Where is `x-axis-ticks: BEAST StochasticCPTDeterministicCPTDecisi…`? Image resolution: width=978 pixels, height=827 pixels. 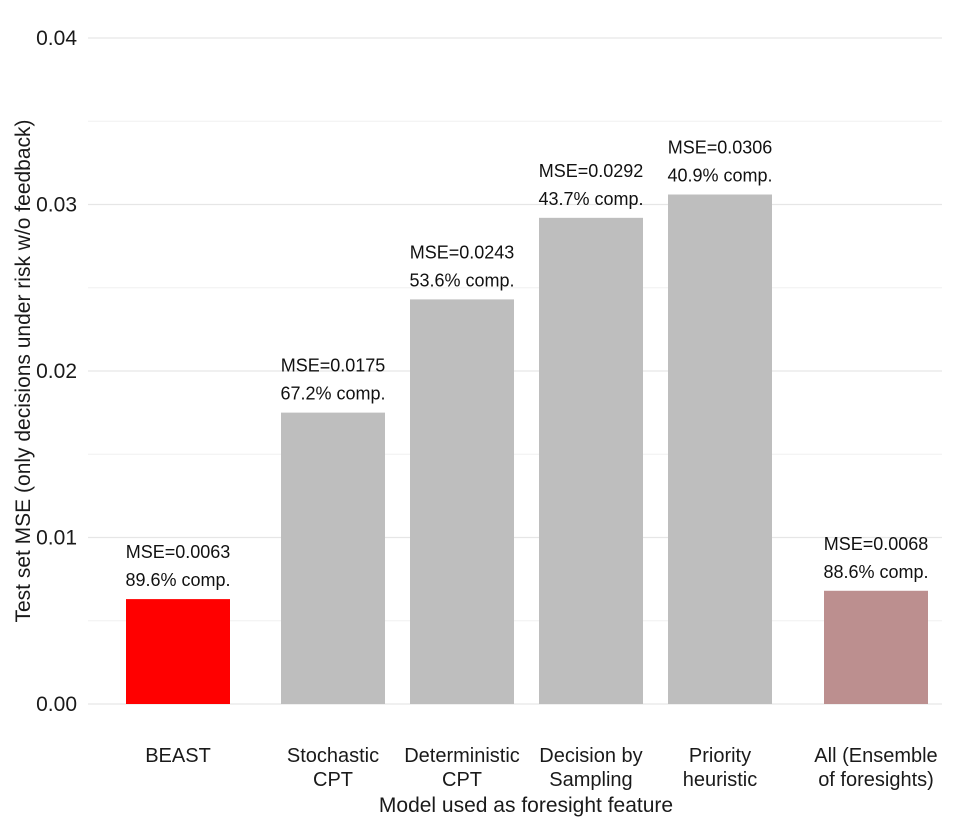 x-axis-ticks: BEAST StochasticCPTDeterministicCPTDecisi… is located at coordinates (541, 768).